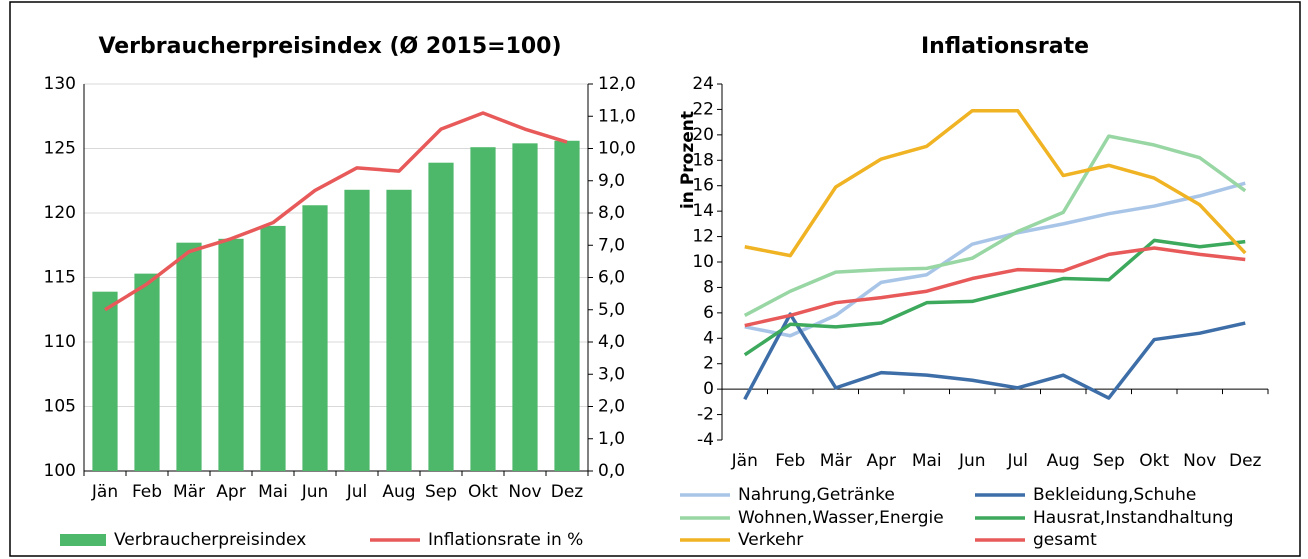 This screenshot has height=559, width=1308. What do you see at coordinates (611, 374) in the screenshot?
I see `y2-tick-label: 3,0` at bounding box center [611, 374].